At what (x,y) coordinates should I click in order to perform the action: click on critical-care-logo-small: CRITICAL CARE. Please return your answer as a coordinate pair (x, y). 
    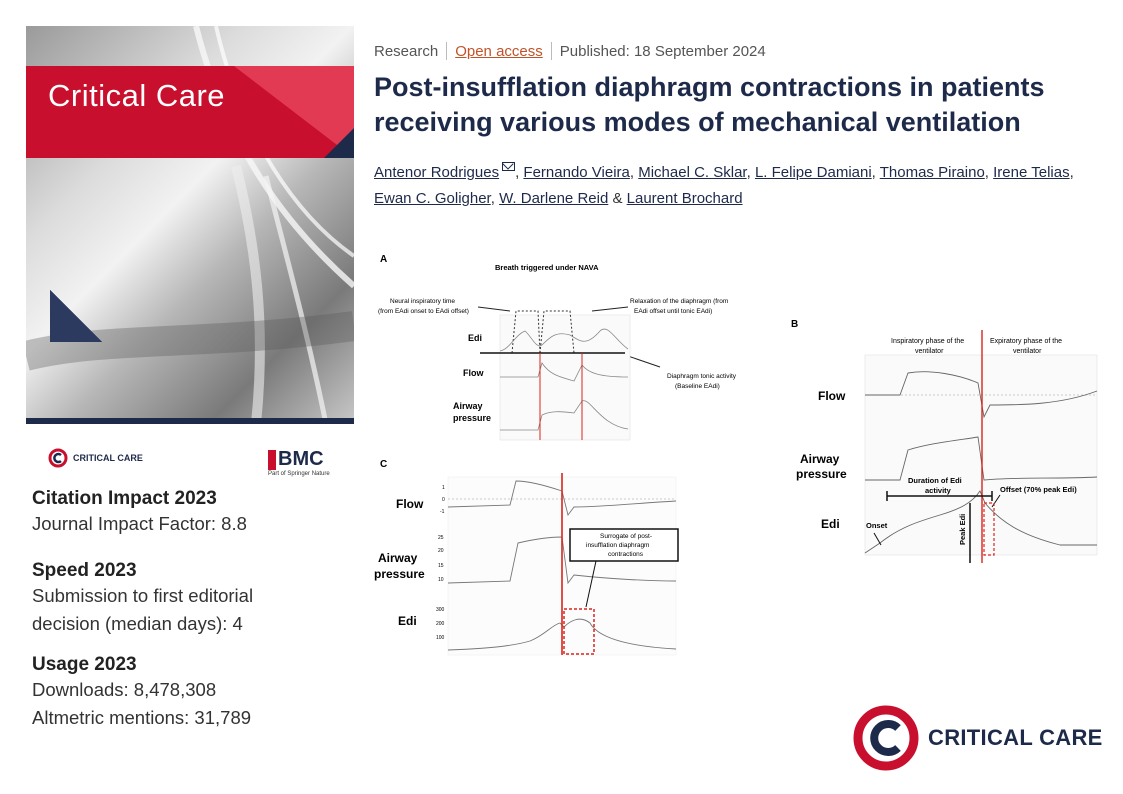
    Looking at the image, I should click on (95, 458).